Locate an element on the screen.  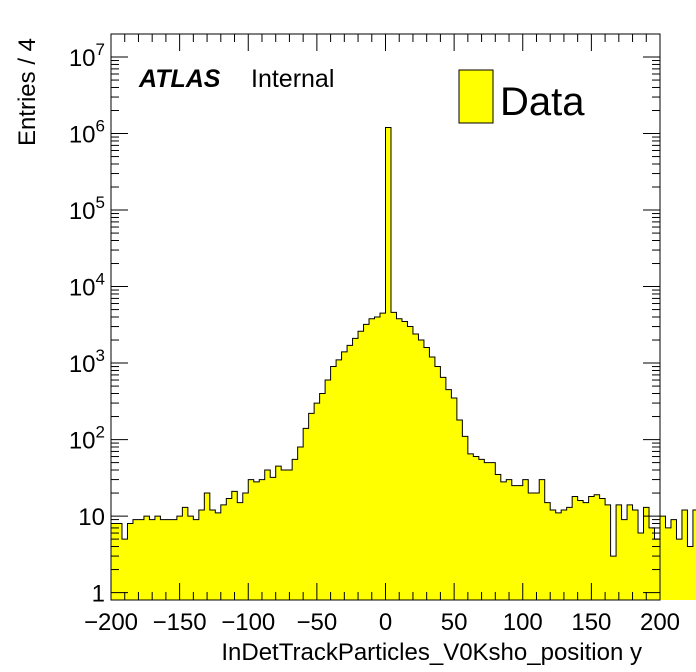
y-tick-label: 10 is located at coordinates (91, 517).